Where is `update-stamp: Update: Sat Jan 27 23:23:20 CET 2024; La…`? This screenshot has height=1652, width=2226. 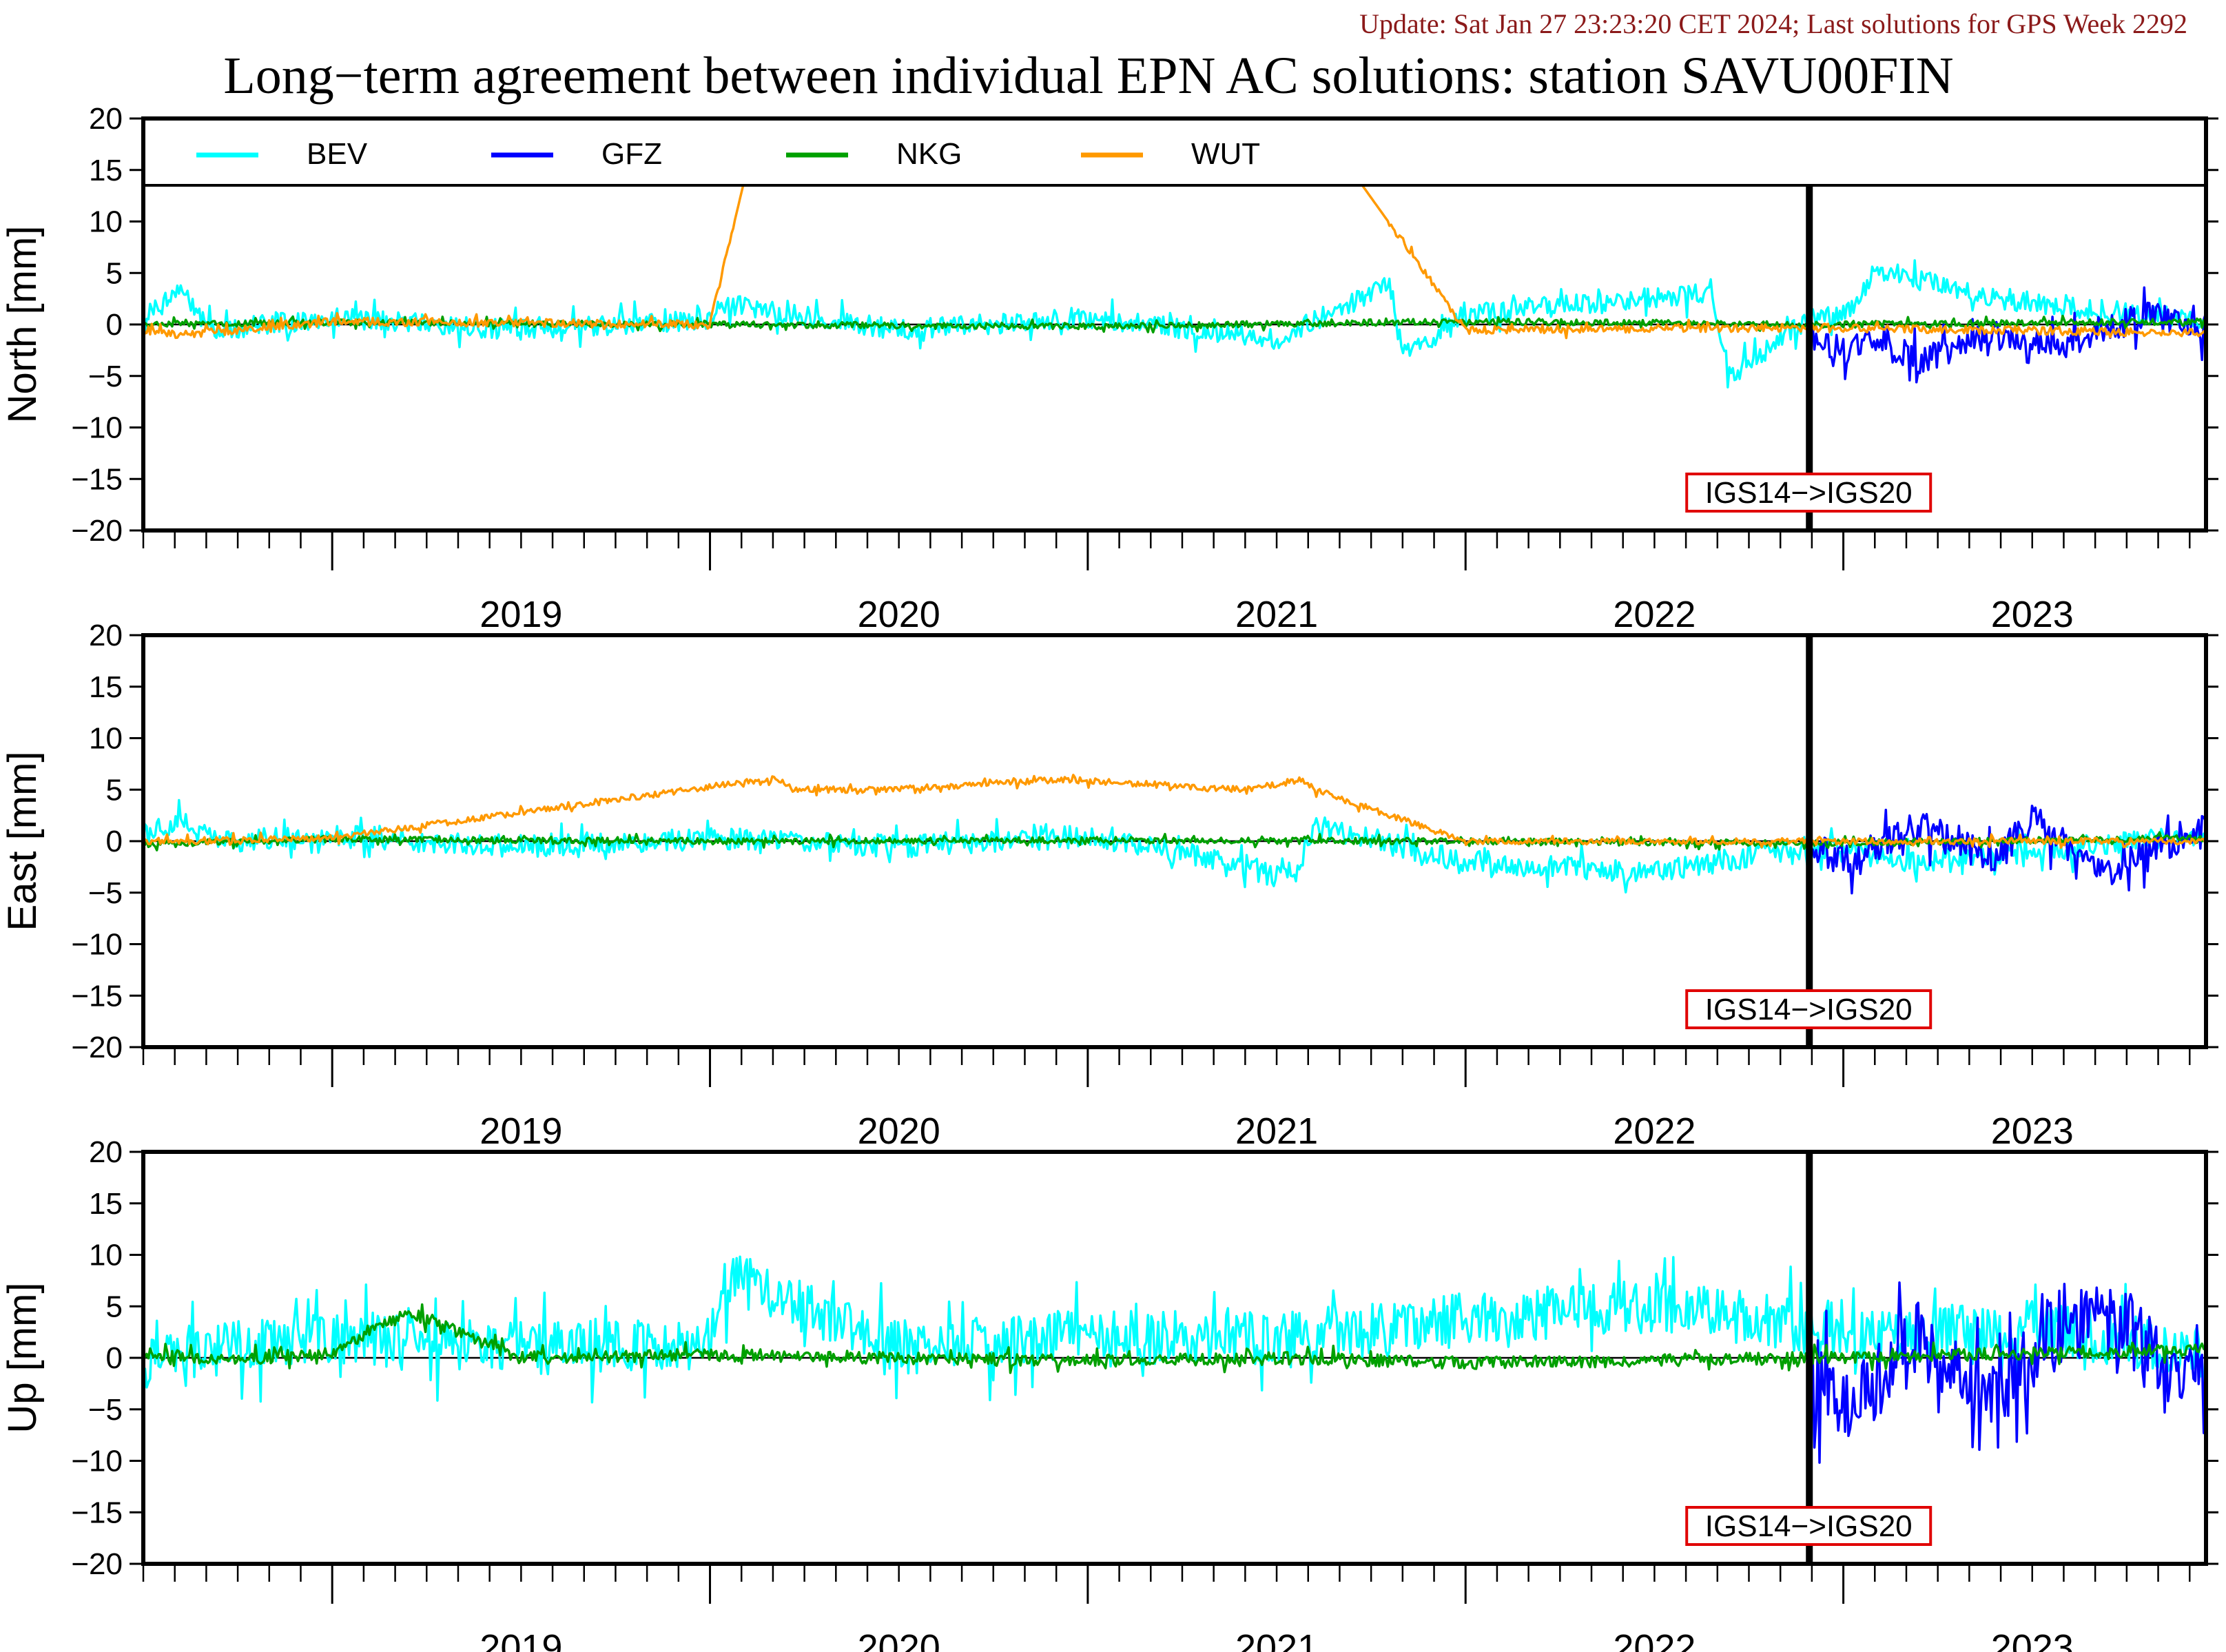 update-stamp: Update: Sat Jan 27 23:23:20 CET 2024; La… is located at coordinates (1773, 23).